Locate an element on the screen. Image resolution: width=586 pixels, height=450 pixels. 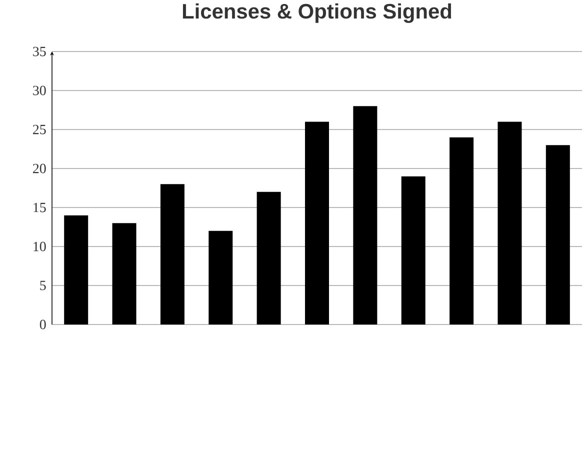
y-tick-label: 20 is located at coordinates (39, 169).